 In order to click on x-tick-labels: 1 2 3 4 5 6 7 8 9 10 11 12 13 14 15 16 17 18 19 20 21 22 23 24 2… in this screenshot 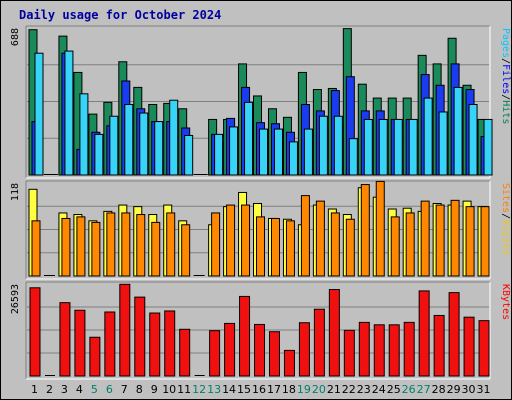, I will do `click(261, 389)`.